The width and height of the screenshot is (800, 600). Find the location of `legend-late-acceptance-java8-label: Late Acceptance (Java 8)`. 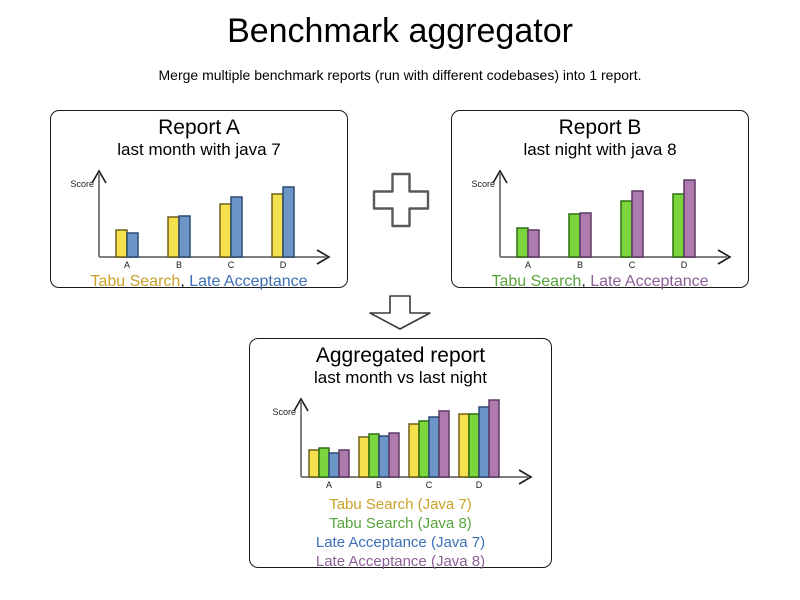

legend-late-acceptance-java8-label: Late Acceptance (Java 8) is located at coordinates (400, 561).